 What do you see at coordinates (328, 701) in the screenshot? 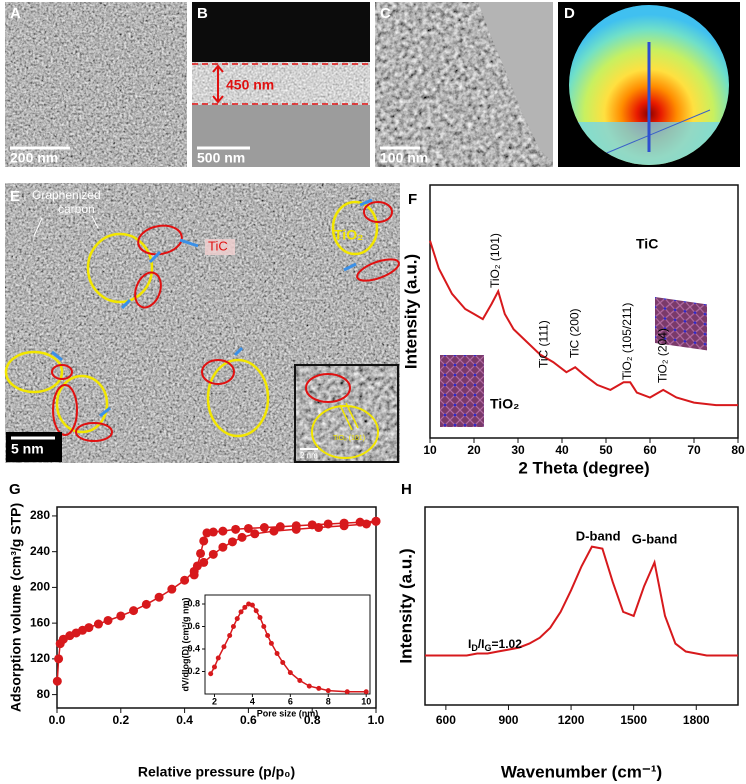
I see `x-tick-label: 8` at bounding box center [328, 701].